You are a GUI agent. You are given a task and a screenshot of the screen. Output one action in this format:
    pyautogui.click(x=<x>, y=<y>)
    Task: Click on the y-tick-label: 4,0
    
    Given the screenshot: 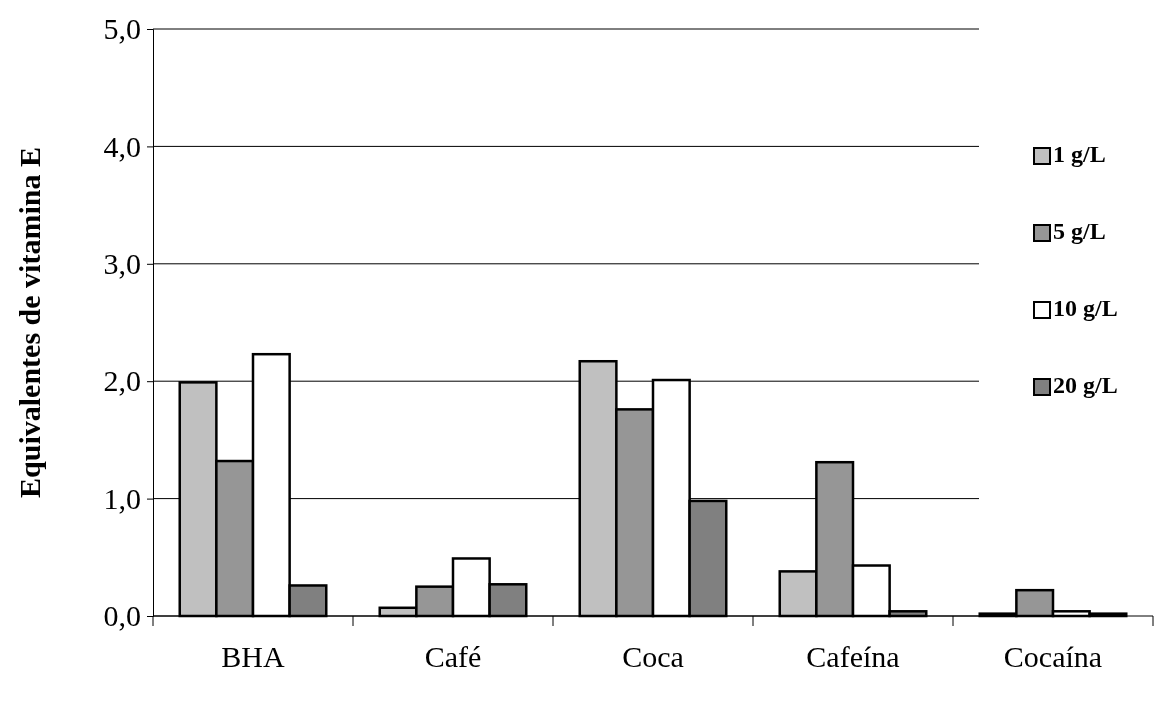 What is the action you would take?
    pyautogui.click(x=122, y=146)
    